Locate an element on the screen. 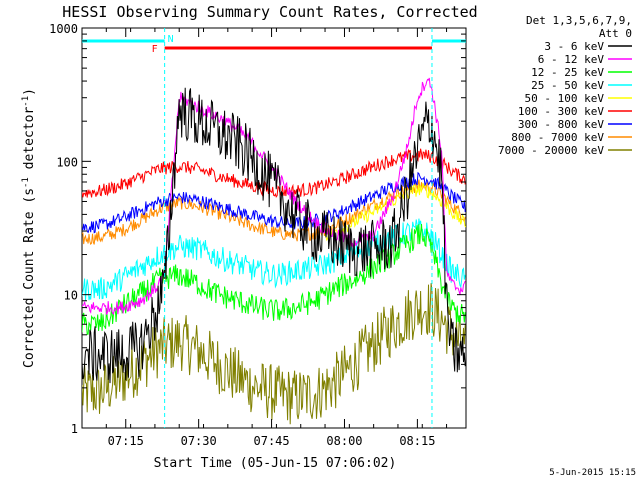  y-tick-label-1: 1 is located at coordinates (74, 429).